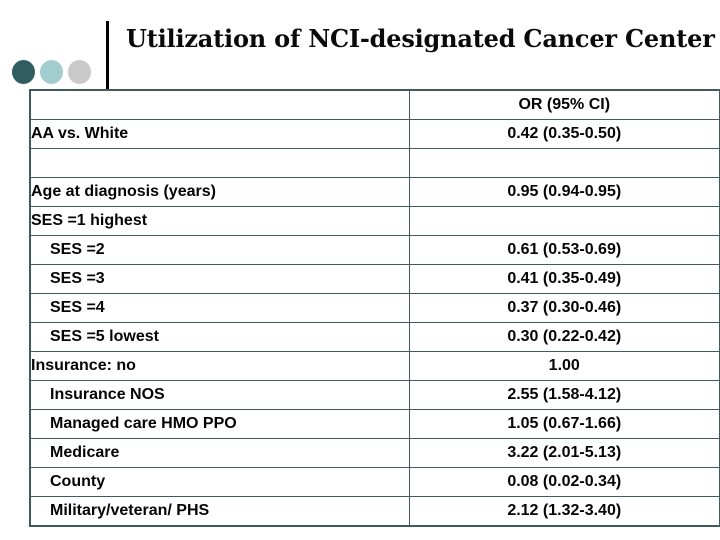 The image size is (720, 540). Describe the element at coordinates (219, 279) in the screenshot. I see `row-label-cell: SES =3` at that location.